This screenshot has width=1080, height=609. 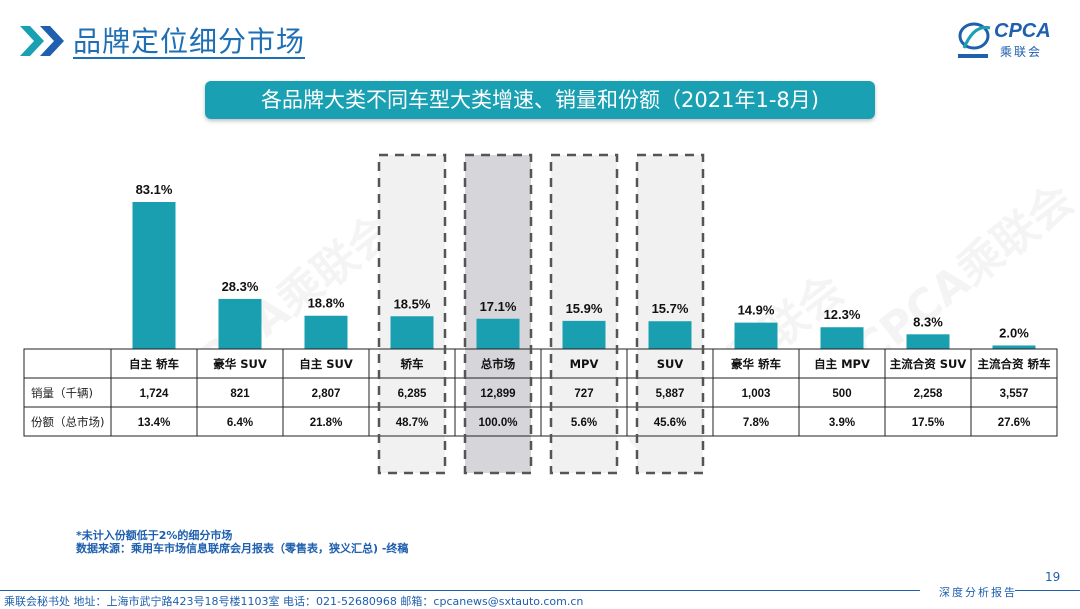 What do you see at coordinates (1014, 364) in the screenshot?
I see `table-header-cell: 主流合资 轿车` at bounding box center [1014, 364].